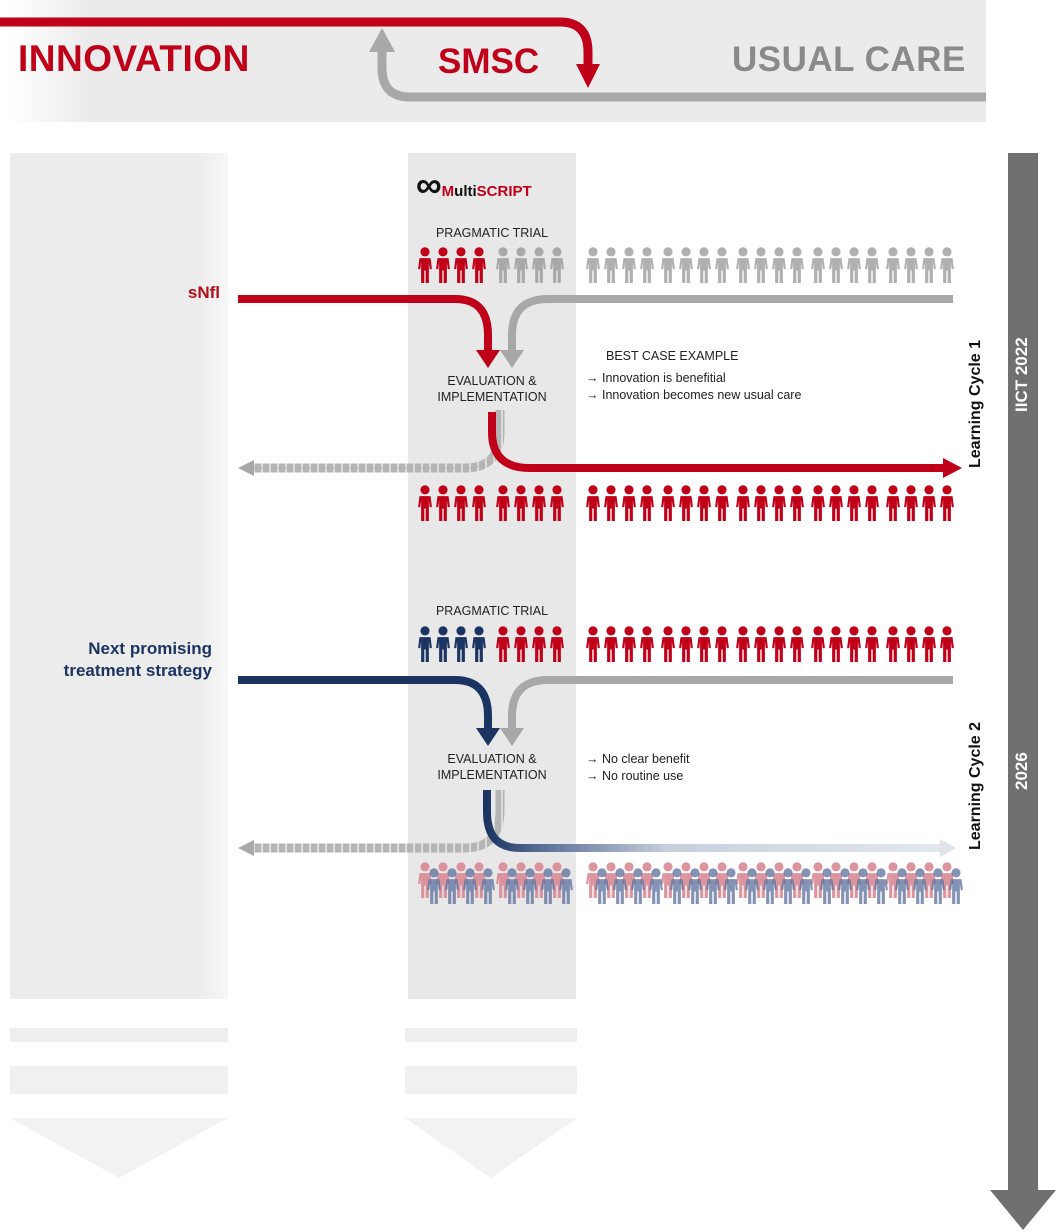  I want to click on smsc-rest: MSC, so click(500, 61).